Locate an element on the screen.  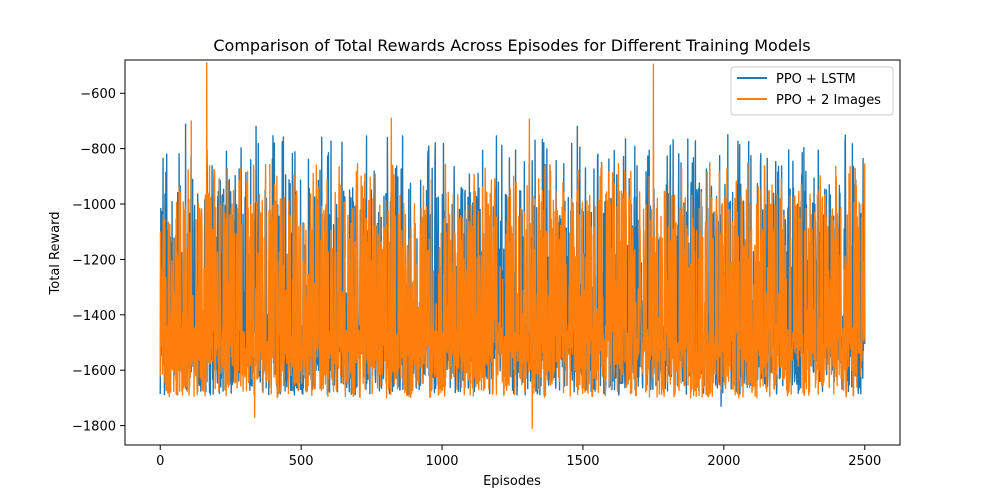
y-axis: −1800 −1600 −1400 −1200 −1000 −800 −600 is located at coordinates (98, 261).